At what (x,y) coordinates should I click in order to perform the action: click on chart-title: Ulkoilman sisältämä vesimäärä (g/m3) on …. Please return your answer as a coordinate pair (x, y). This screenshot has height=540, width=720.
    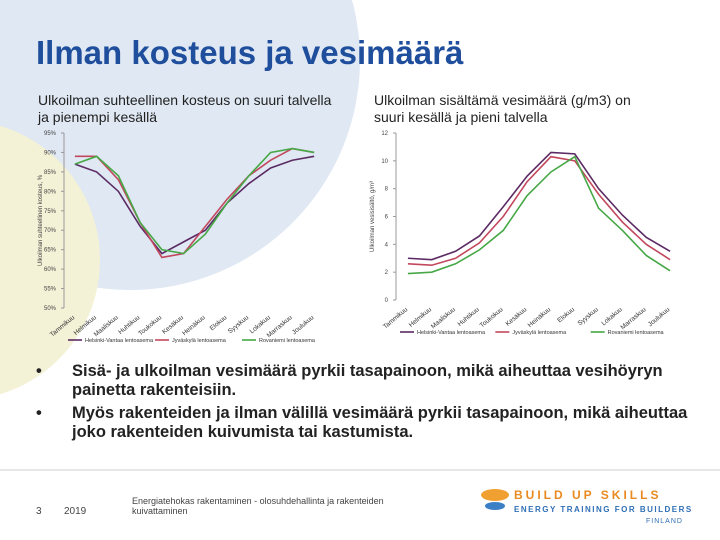
    Looking at the image, I should click on (502, 108).